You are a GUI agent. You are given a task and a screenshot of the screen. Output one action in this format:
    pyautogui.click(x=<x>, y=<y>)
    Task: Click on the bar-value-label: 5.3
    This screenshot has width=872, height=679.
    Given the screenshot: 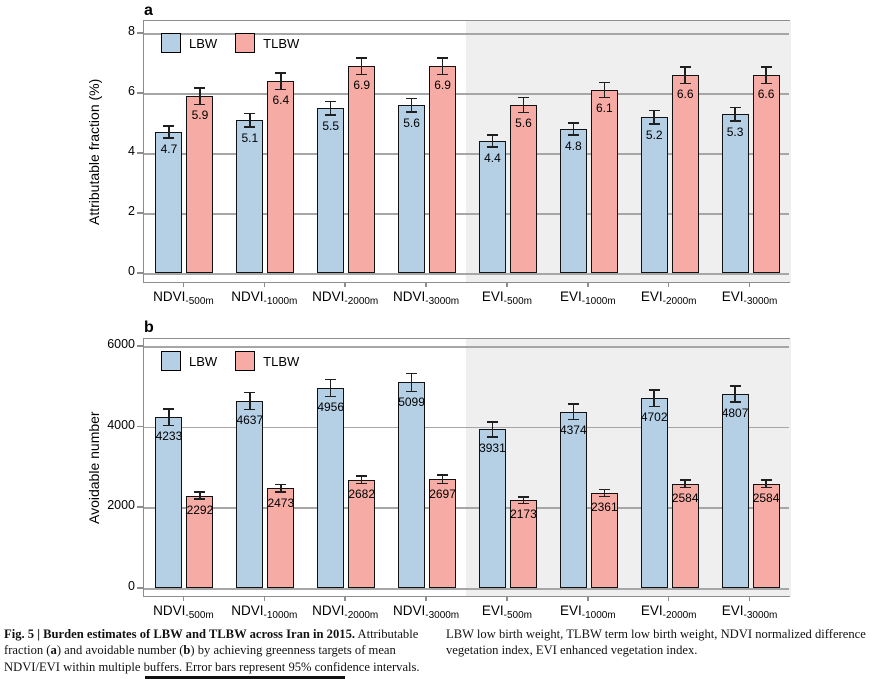 What is the action you would take?
    pyautogui.click(x=735, y=131)
    